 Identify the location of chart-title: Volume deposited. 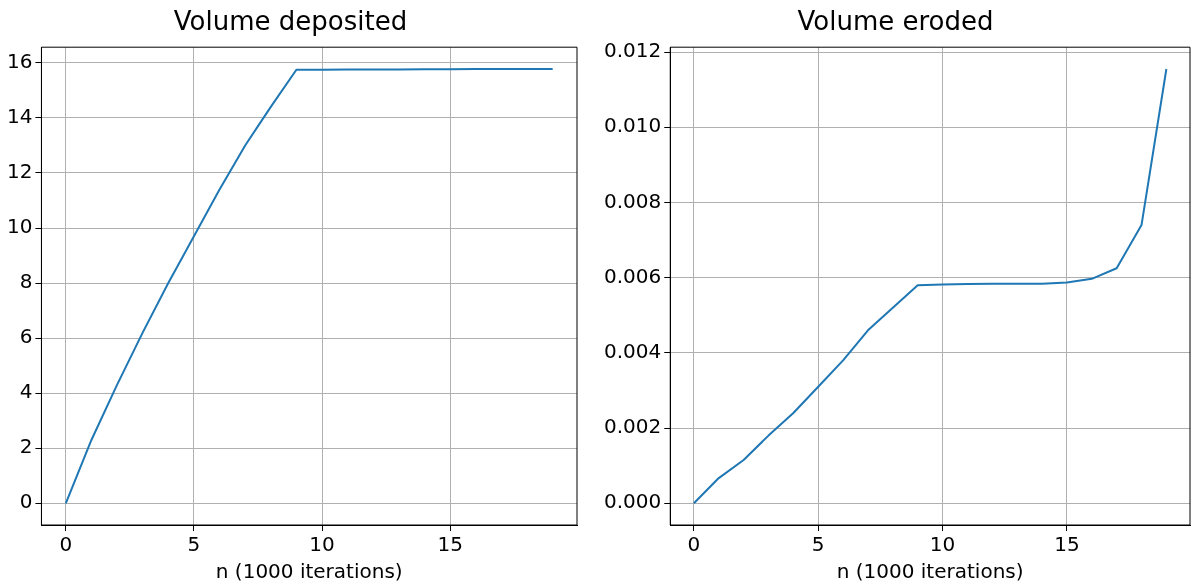
(290, 21).